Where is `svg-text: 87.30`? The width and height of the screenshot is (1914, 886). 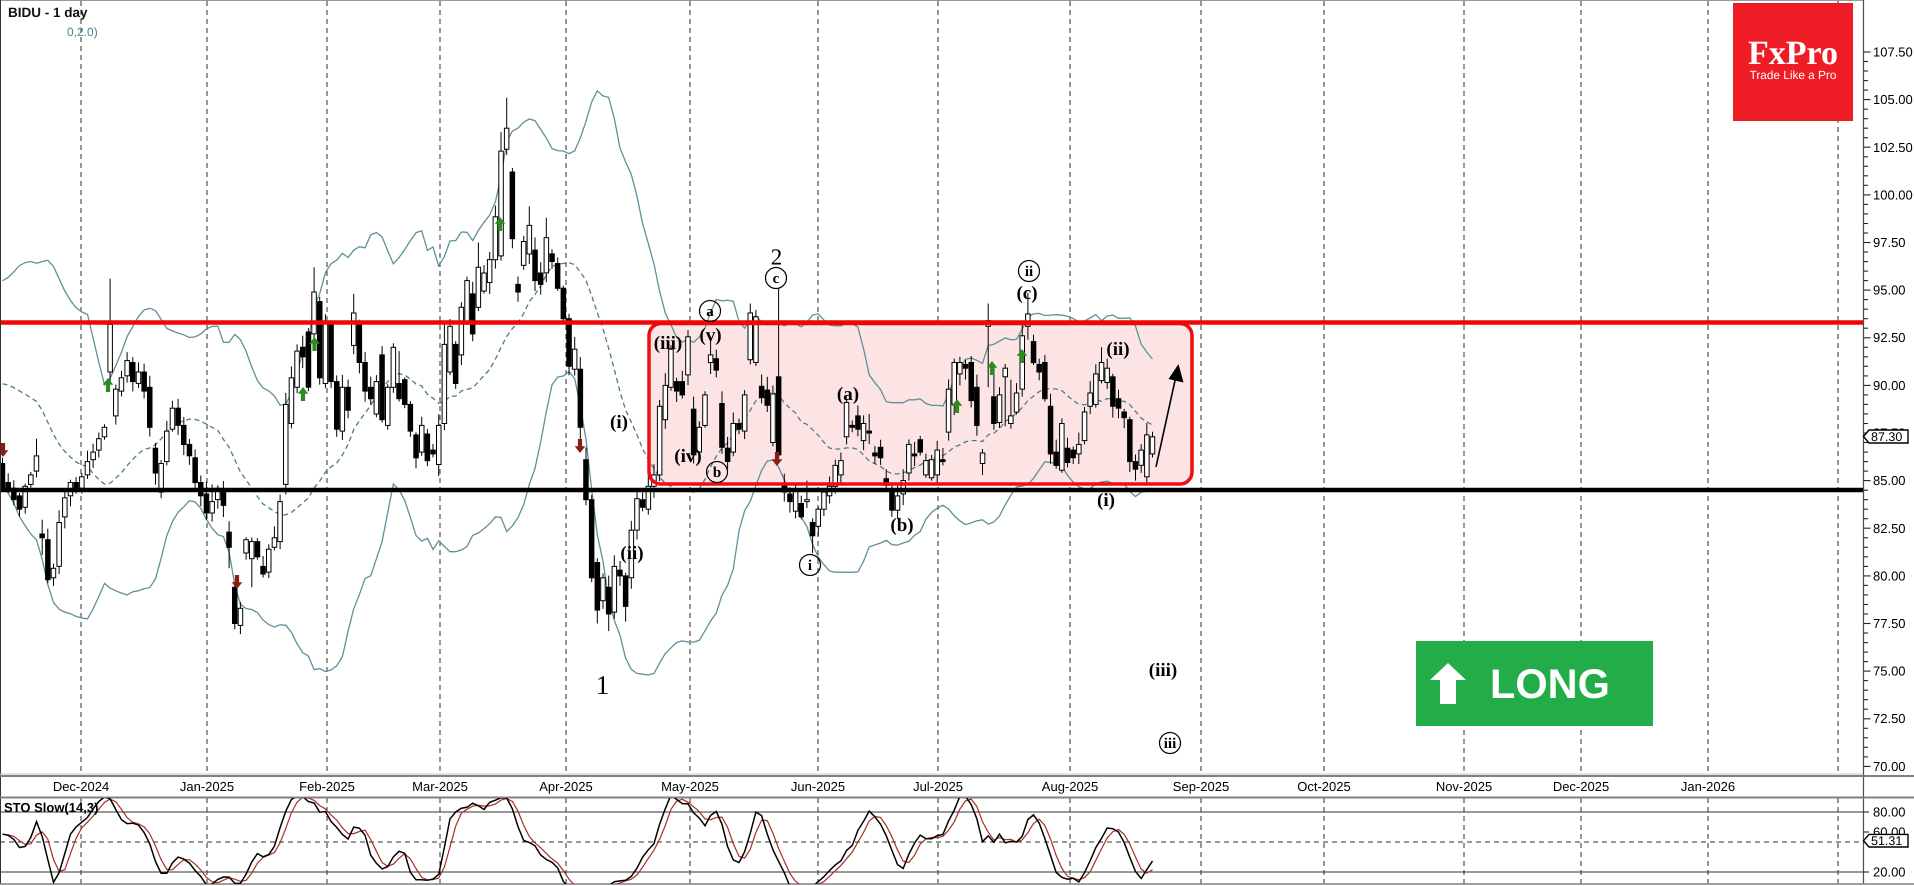
svg-text: 87.30 is located at coordinates (1886, 437).